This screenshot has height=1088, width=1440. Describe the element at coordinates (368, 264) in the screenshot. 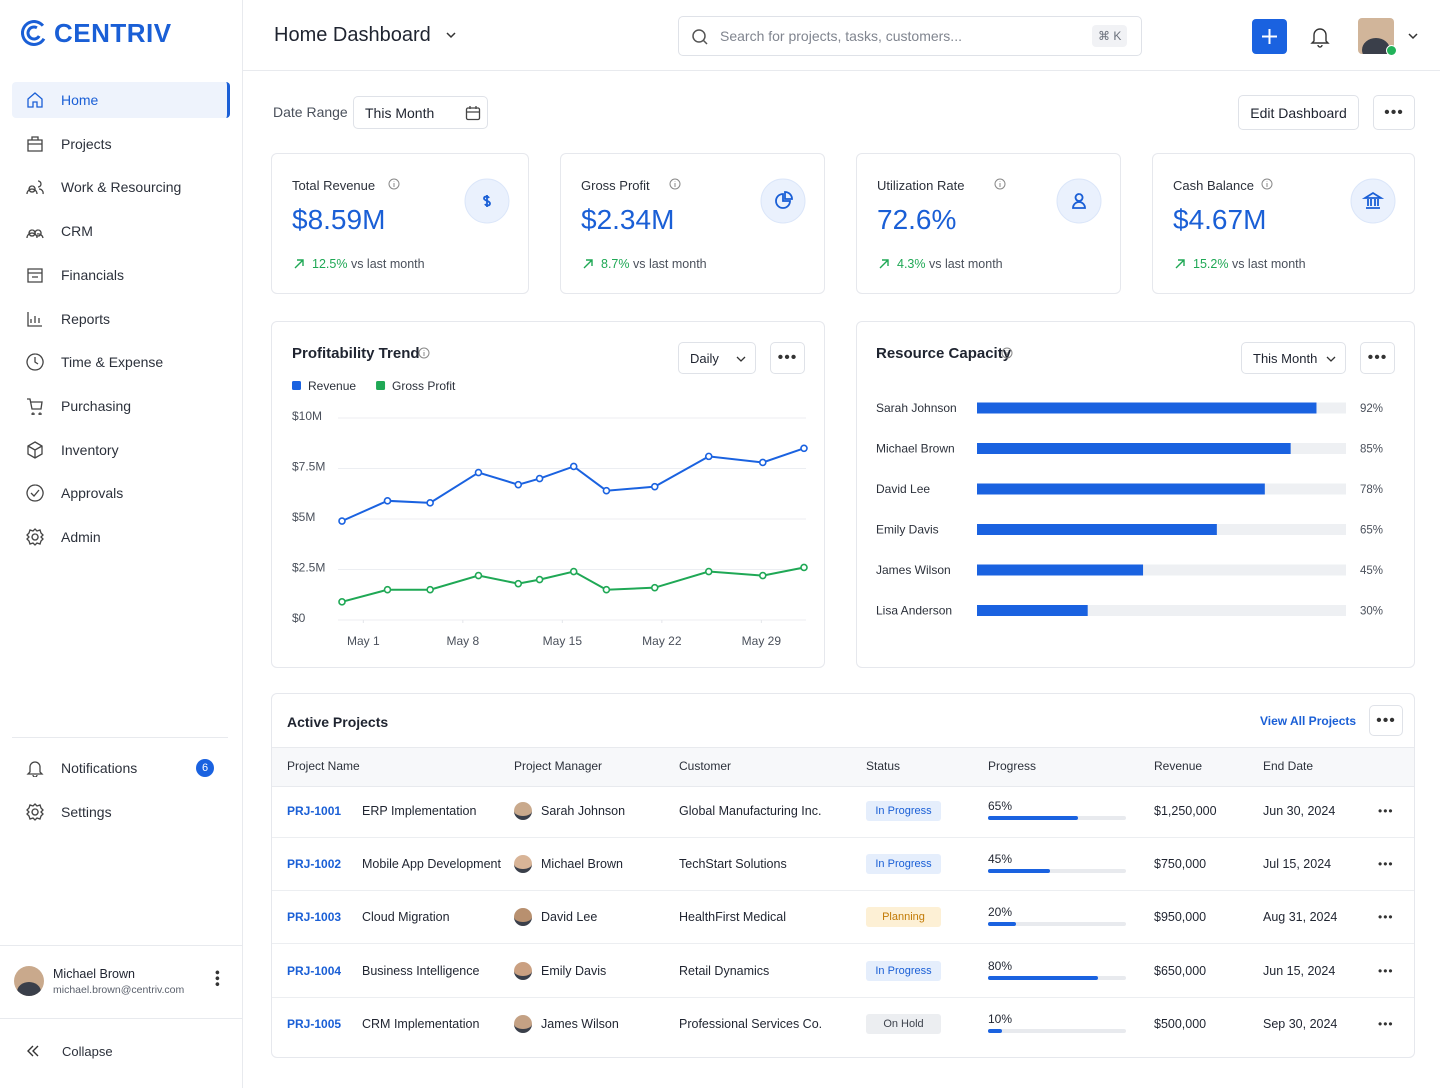

I see `kpi-change: 12.5% vs last month` at that location.